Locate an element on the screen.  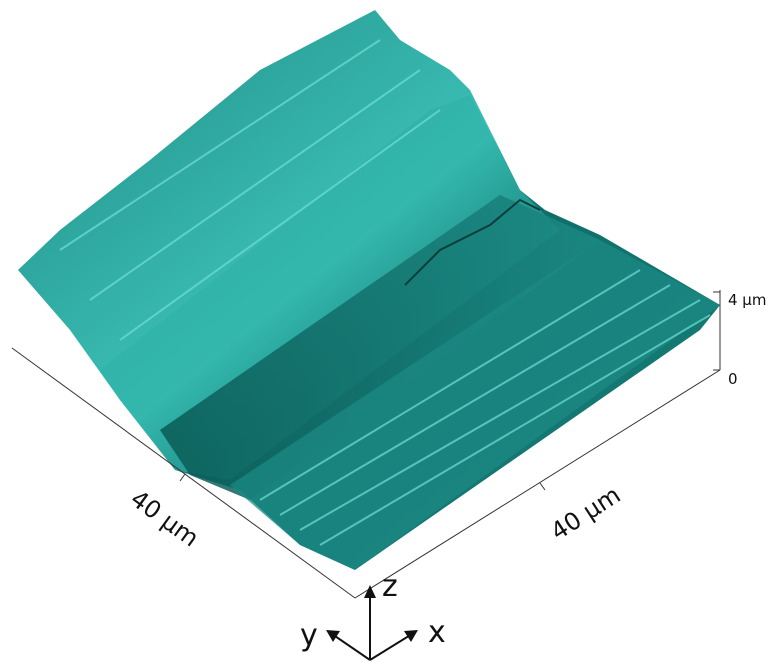
y-axis-label: 40 µm is located at coordinates (164, 519).